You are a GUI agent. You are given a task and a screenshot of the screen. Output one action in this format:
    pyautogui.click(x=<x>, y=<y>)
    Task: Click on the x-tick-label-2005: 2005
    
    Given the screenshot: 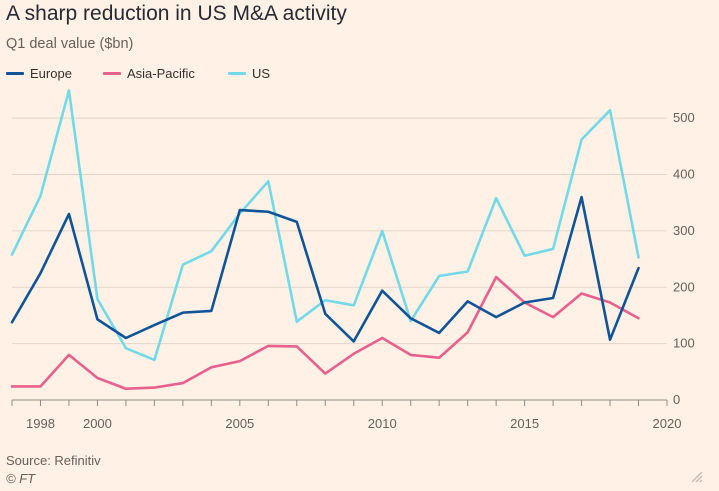 What is the action you would take?
    pyautogui.click(x=239, y=423)
    